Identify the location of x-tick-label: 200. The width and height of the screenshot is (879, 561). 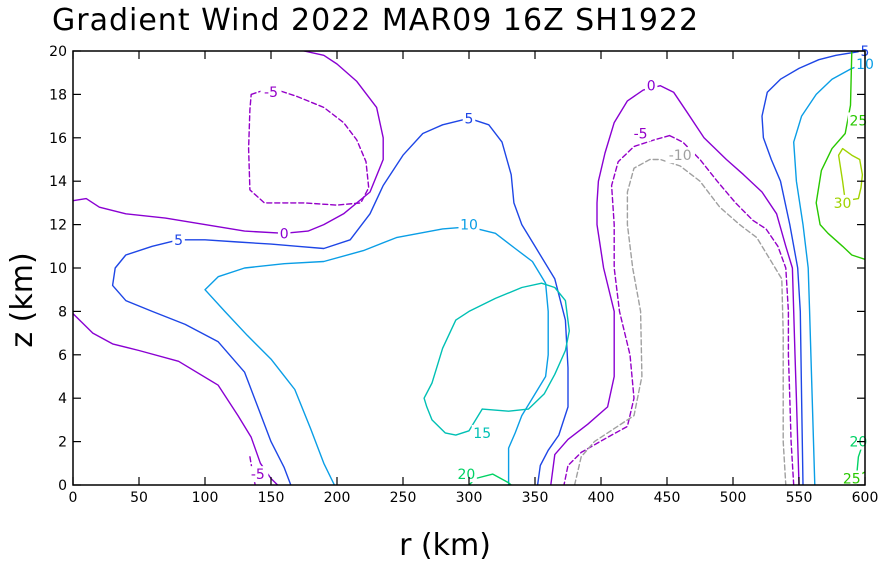
(337, 498).